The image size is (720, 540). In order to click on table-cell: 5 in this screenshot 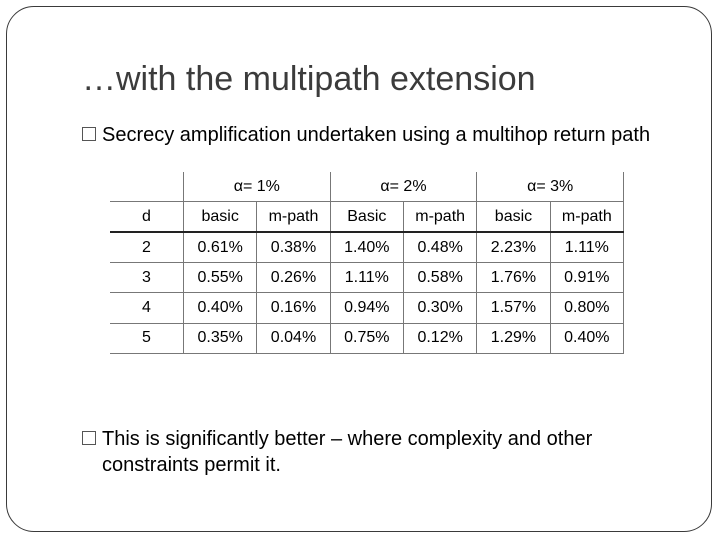, I will do `click(147, 338)`.